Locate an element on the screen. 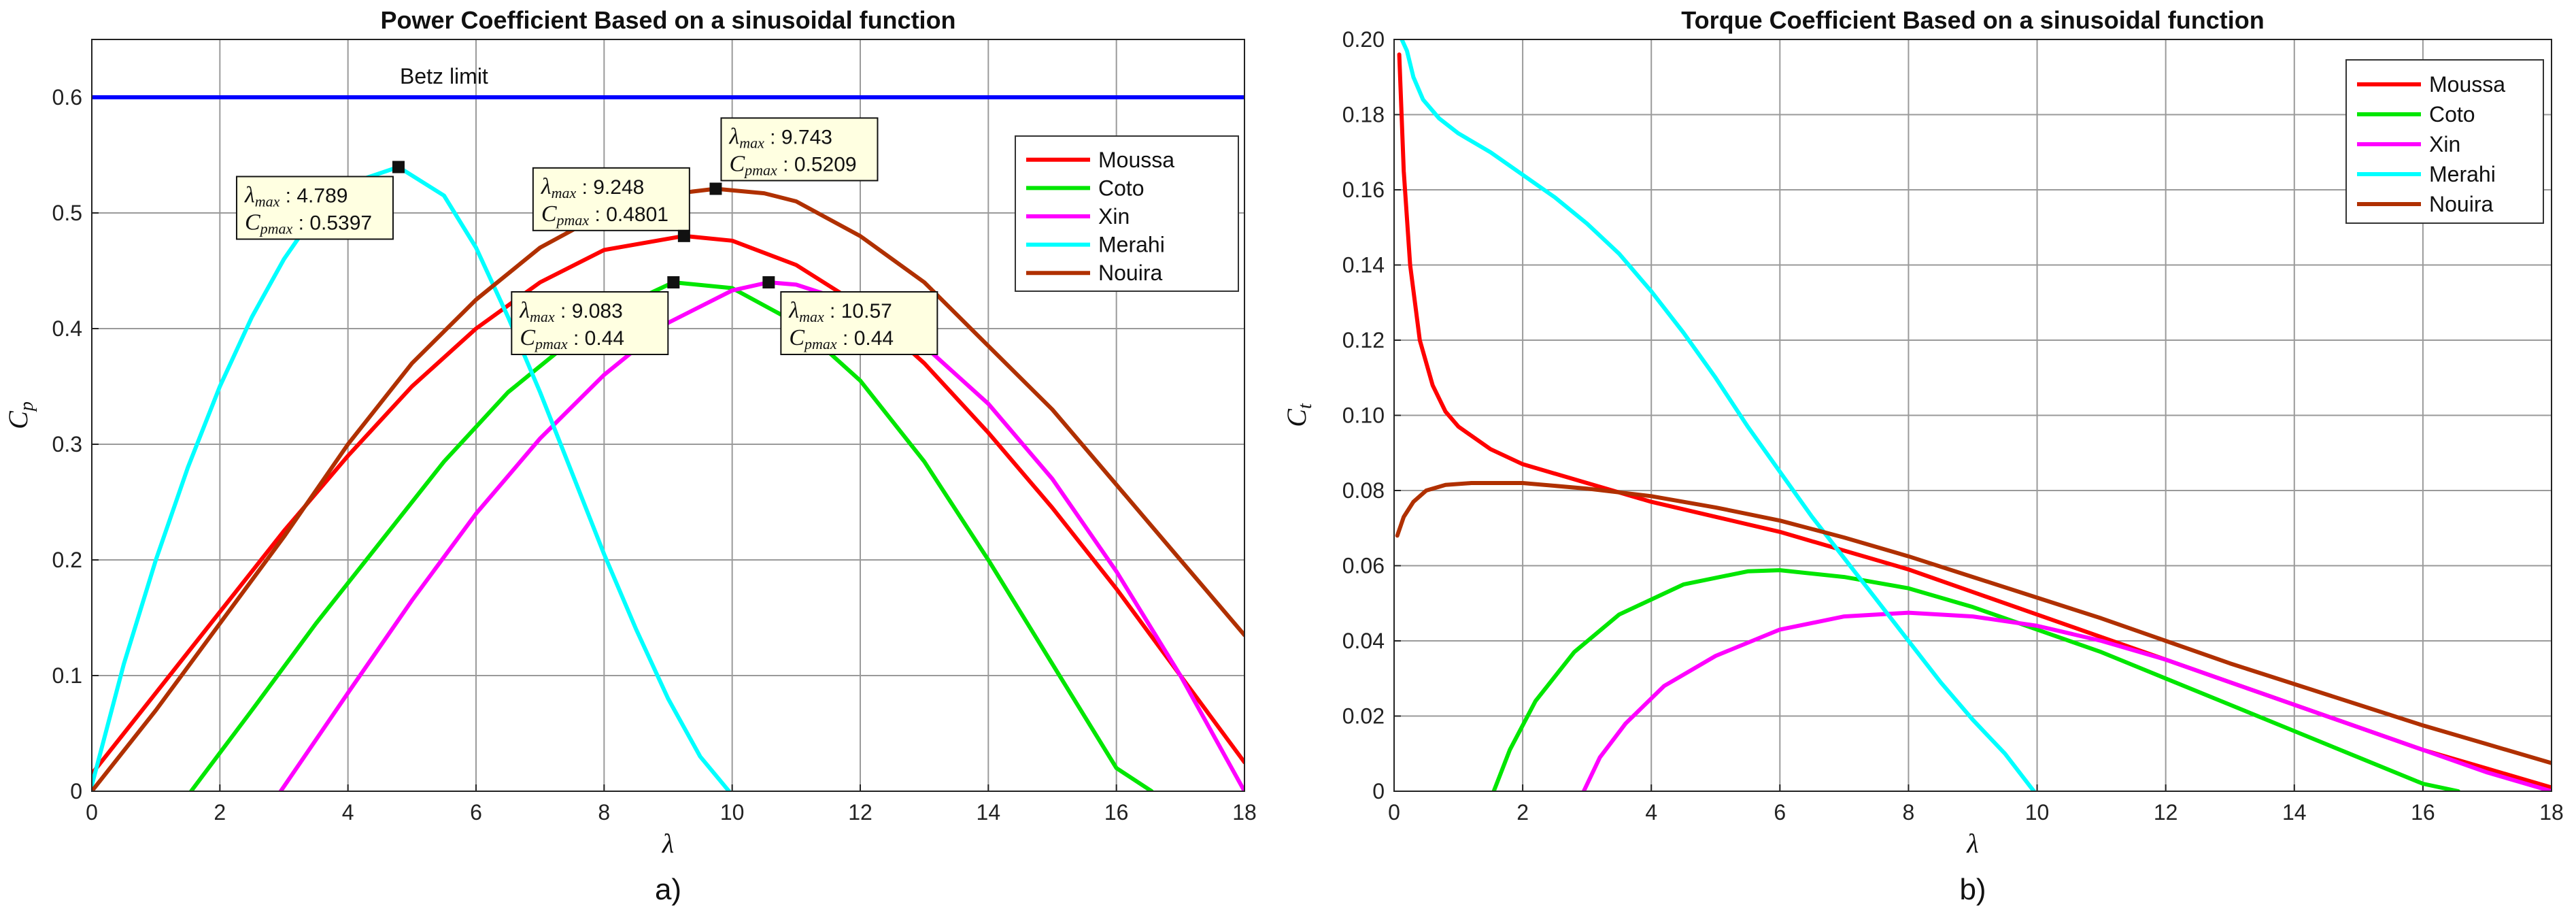 Image resolution: width=2576 pixels, height=913 pixels. y-axis-label: Cp is located at coordinates (20, 415).